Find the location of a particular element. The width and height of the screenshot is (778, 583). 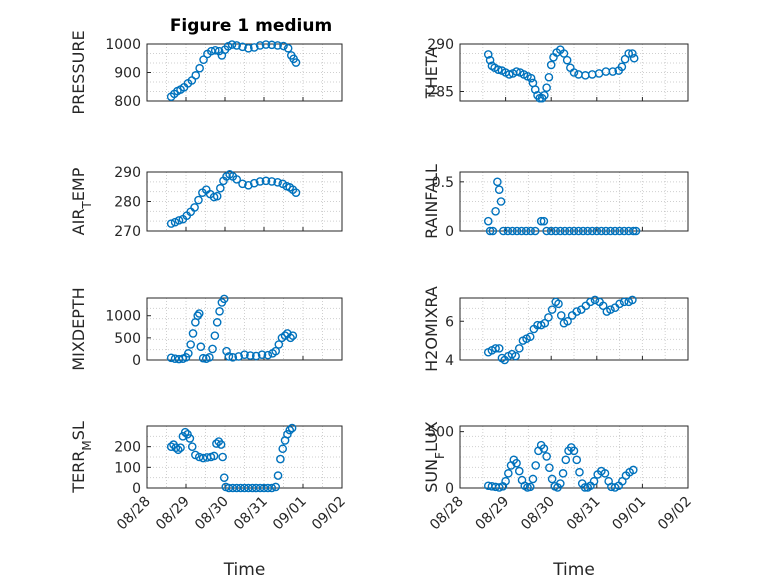

subplot-theta: 285290THETA is located at coordinates (555, 69).